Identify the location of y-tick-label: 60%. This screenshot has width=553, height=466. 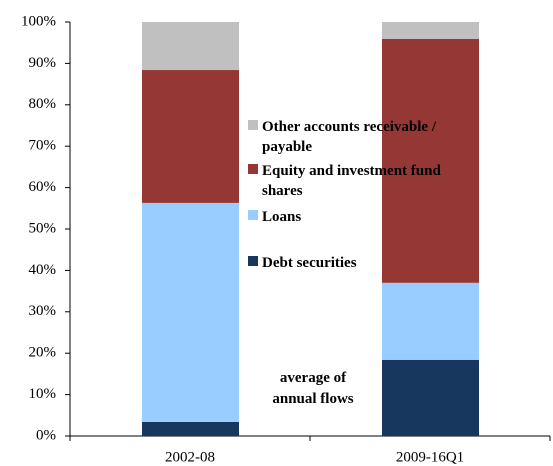
(43, 187).